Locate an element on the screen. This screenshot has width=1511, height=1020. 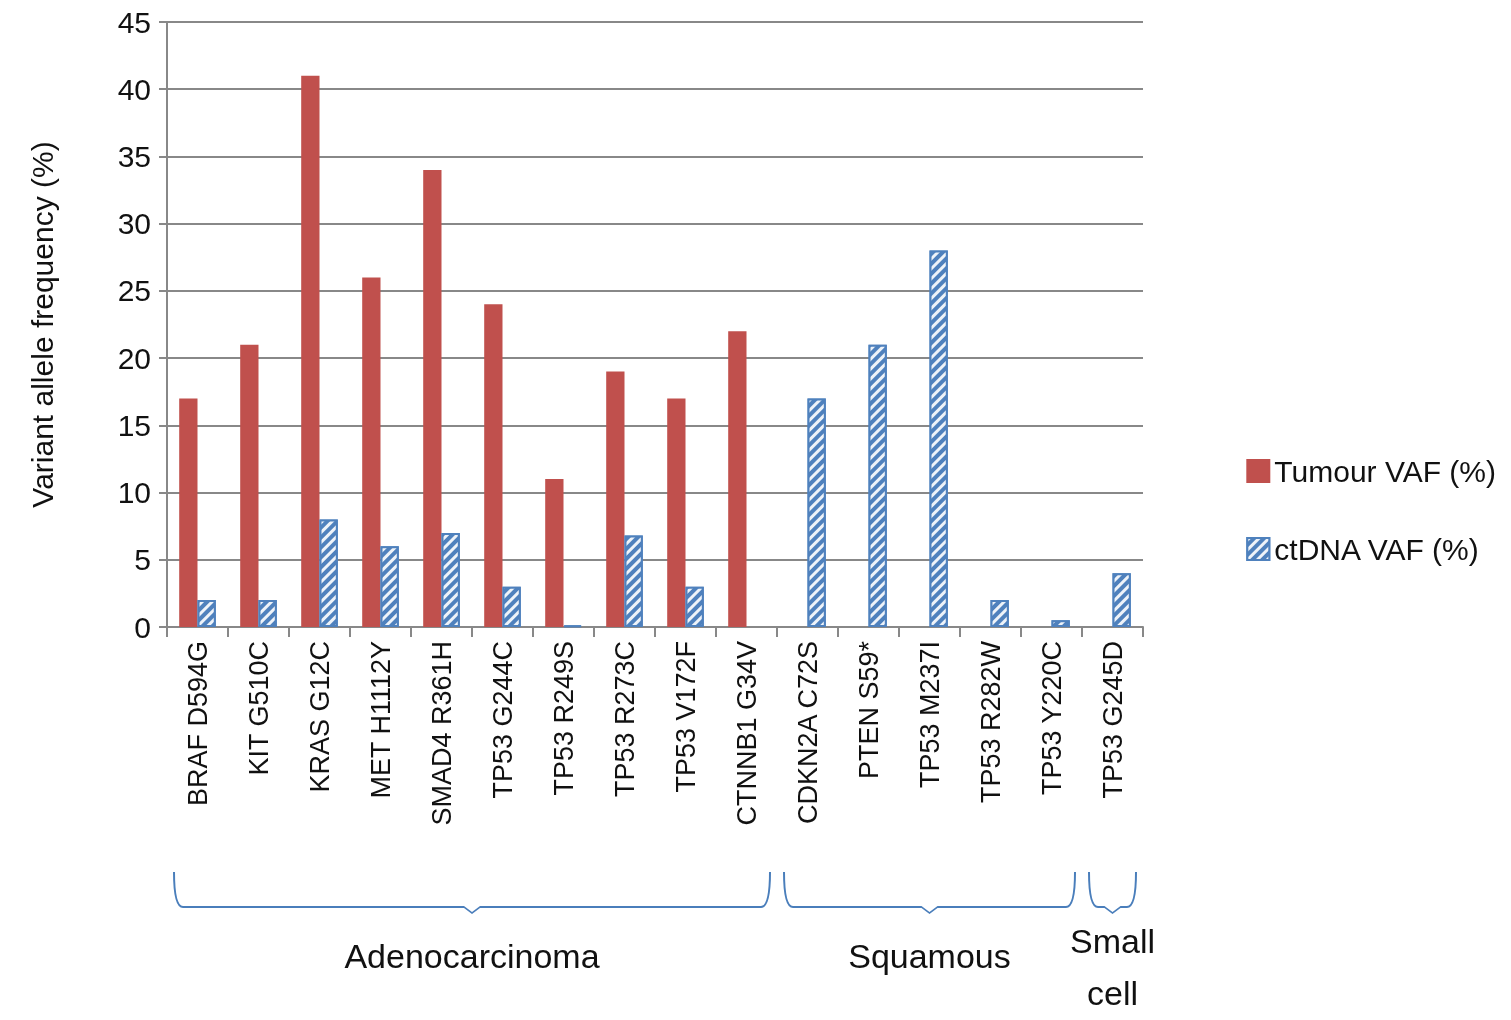
y-tick-label: 0 is located at coordinates (142, 627).